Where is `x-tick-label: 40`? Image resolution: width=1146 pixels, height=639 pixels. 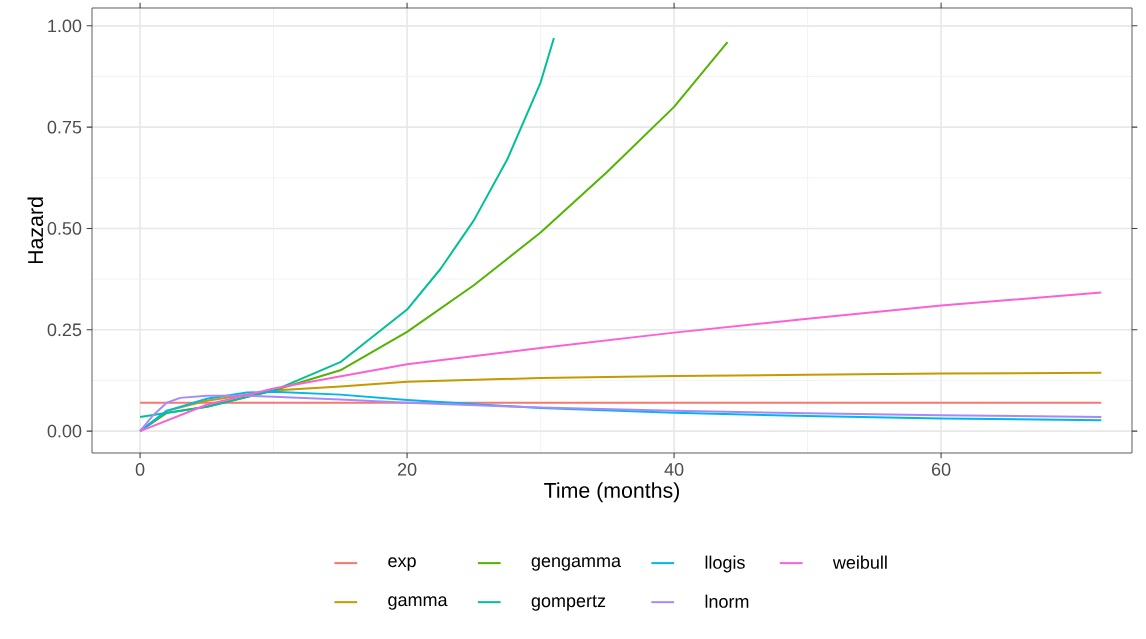
x-tick-label: 40 is located at coordinates (674, 469).